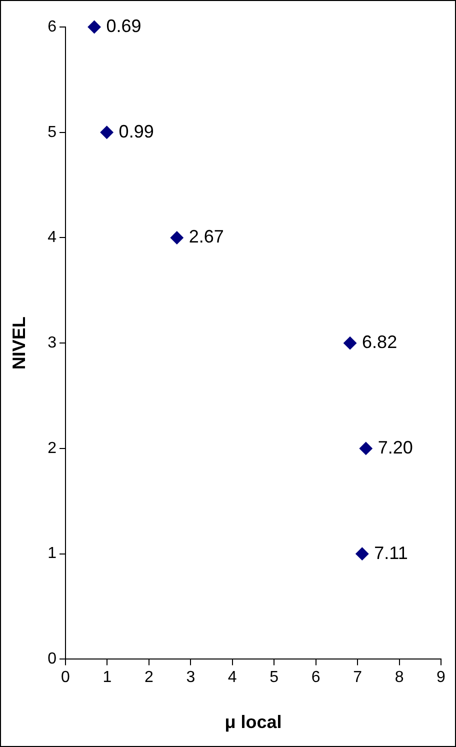 The image size is (456, 747). I want to click on x-tick-label: 5, so click(274, 677).